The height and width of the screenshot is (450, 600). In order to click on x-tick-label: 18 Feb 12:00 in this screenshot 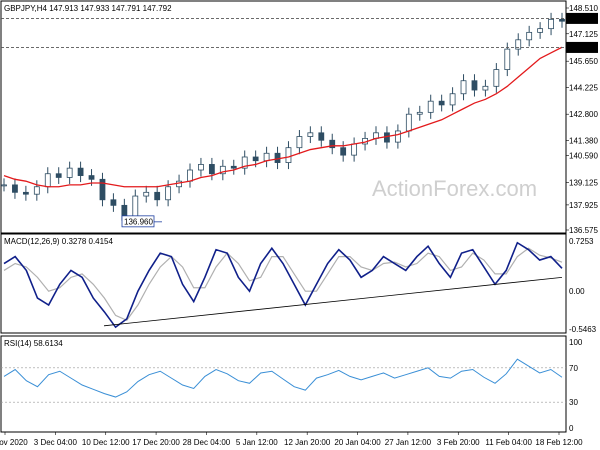, I will do `click(559, 442)`.